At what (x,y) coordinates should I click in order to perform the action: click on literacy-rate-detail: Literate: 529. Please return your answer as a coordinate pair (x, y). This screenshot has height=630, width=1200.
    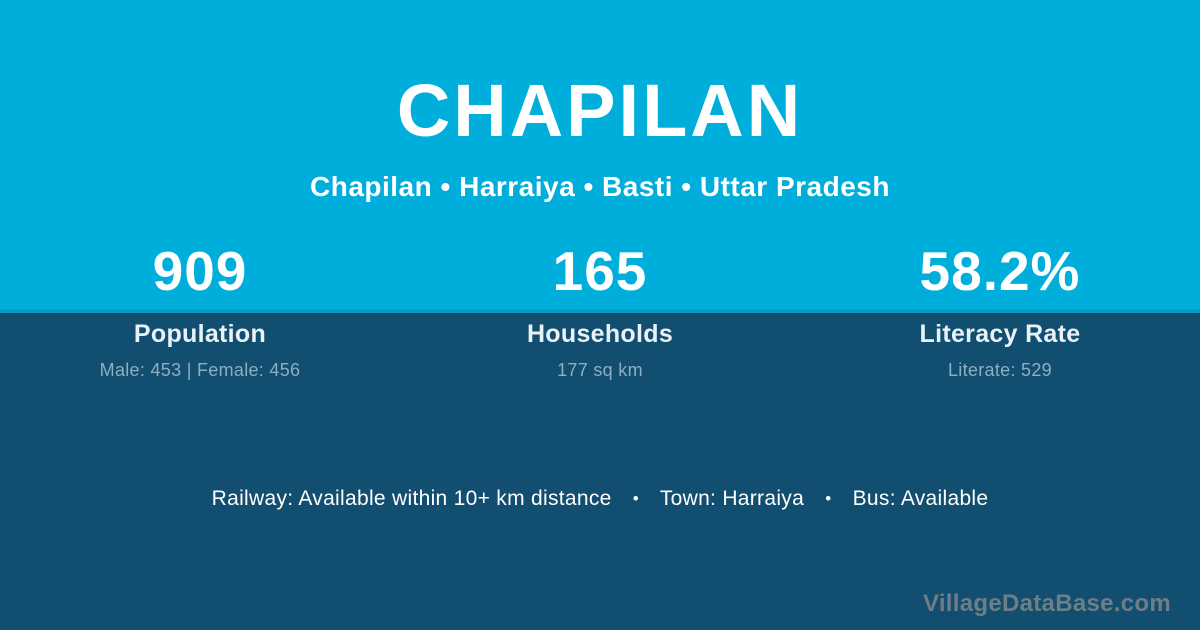
    Looking at the image, I should click on (1000, 369).